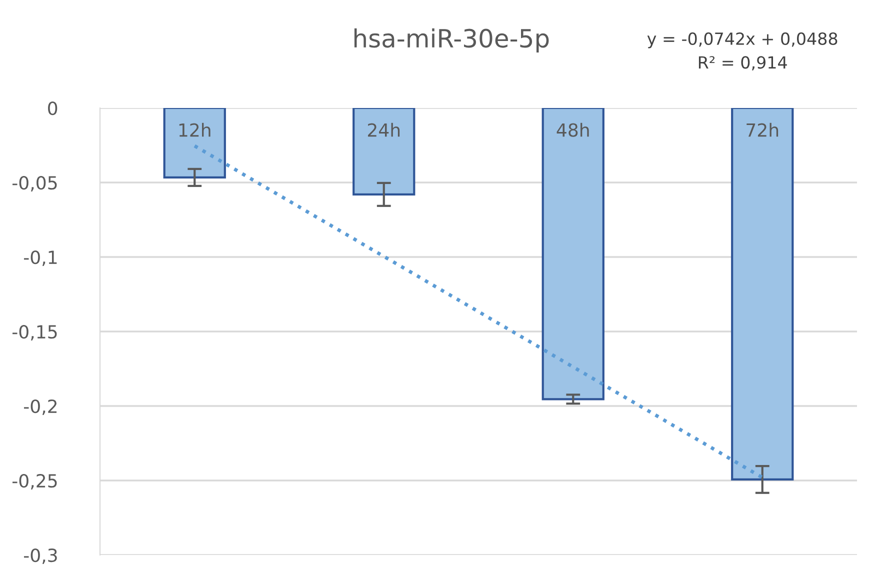 The height and width of the screenshot is (578, 876). Describe the element at coordinates (40, 556) in the screenshot. I see `y-tick-label: -0,3` at that location.